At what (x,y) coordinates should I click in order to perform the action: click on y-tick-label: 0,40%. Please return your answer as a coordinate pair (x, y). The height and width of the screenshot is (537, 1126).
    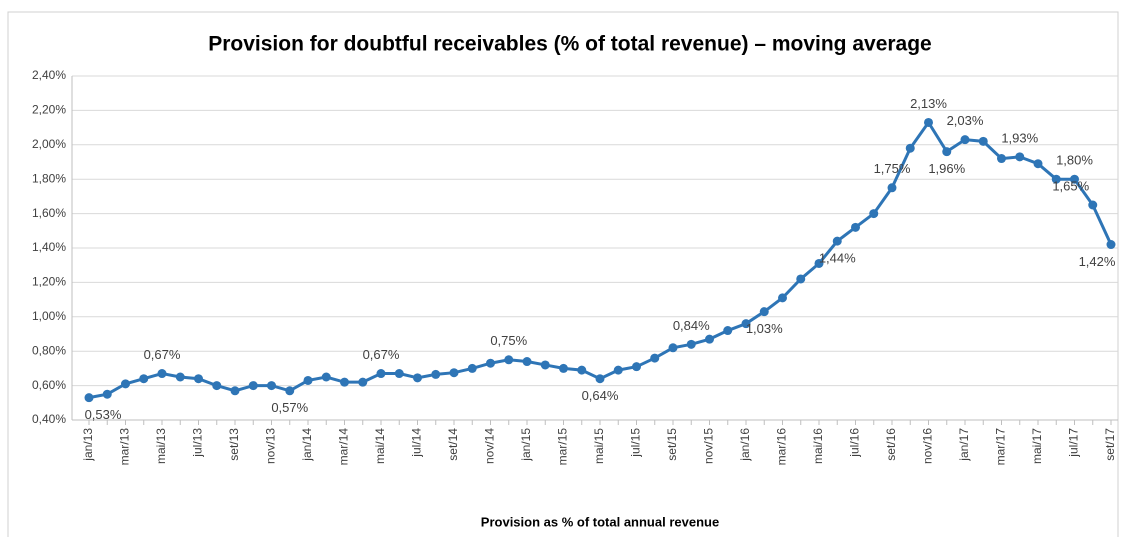
    Looking at the image, I should click on (49, 419).